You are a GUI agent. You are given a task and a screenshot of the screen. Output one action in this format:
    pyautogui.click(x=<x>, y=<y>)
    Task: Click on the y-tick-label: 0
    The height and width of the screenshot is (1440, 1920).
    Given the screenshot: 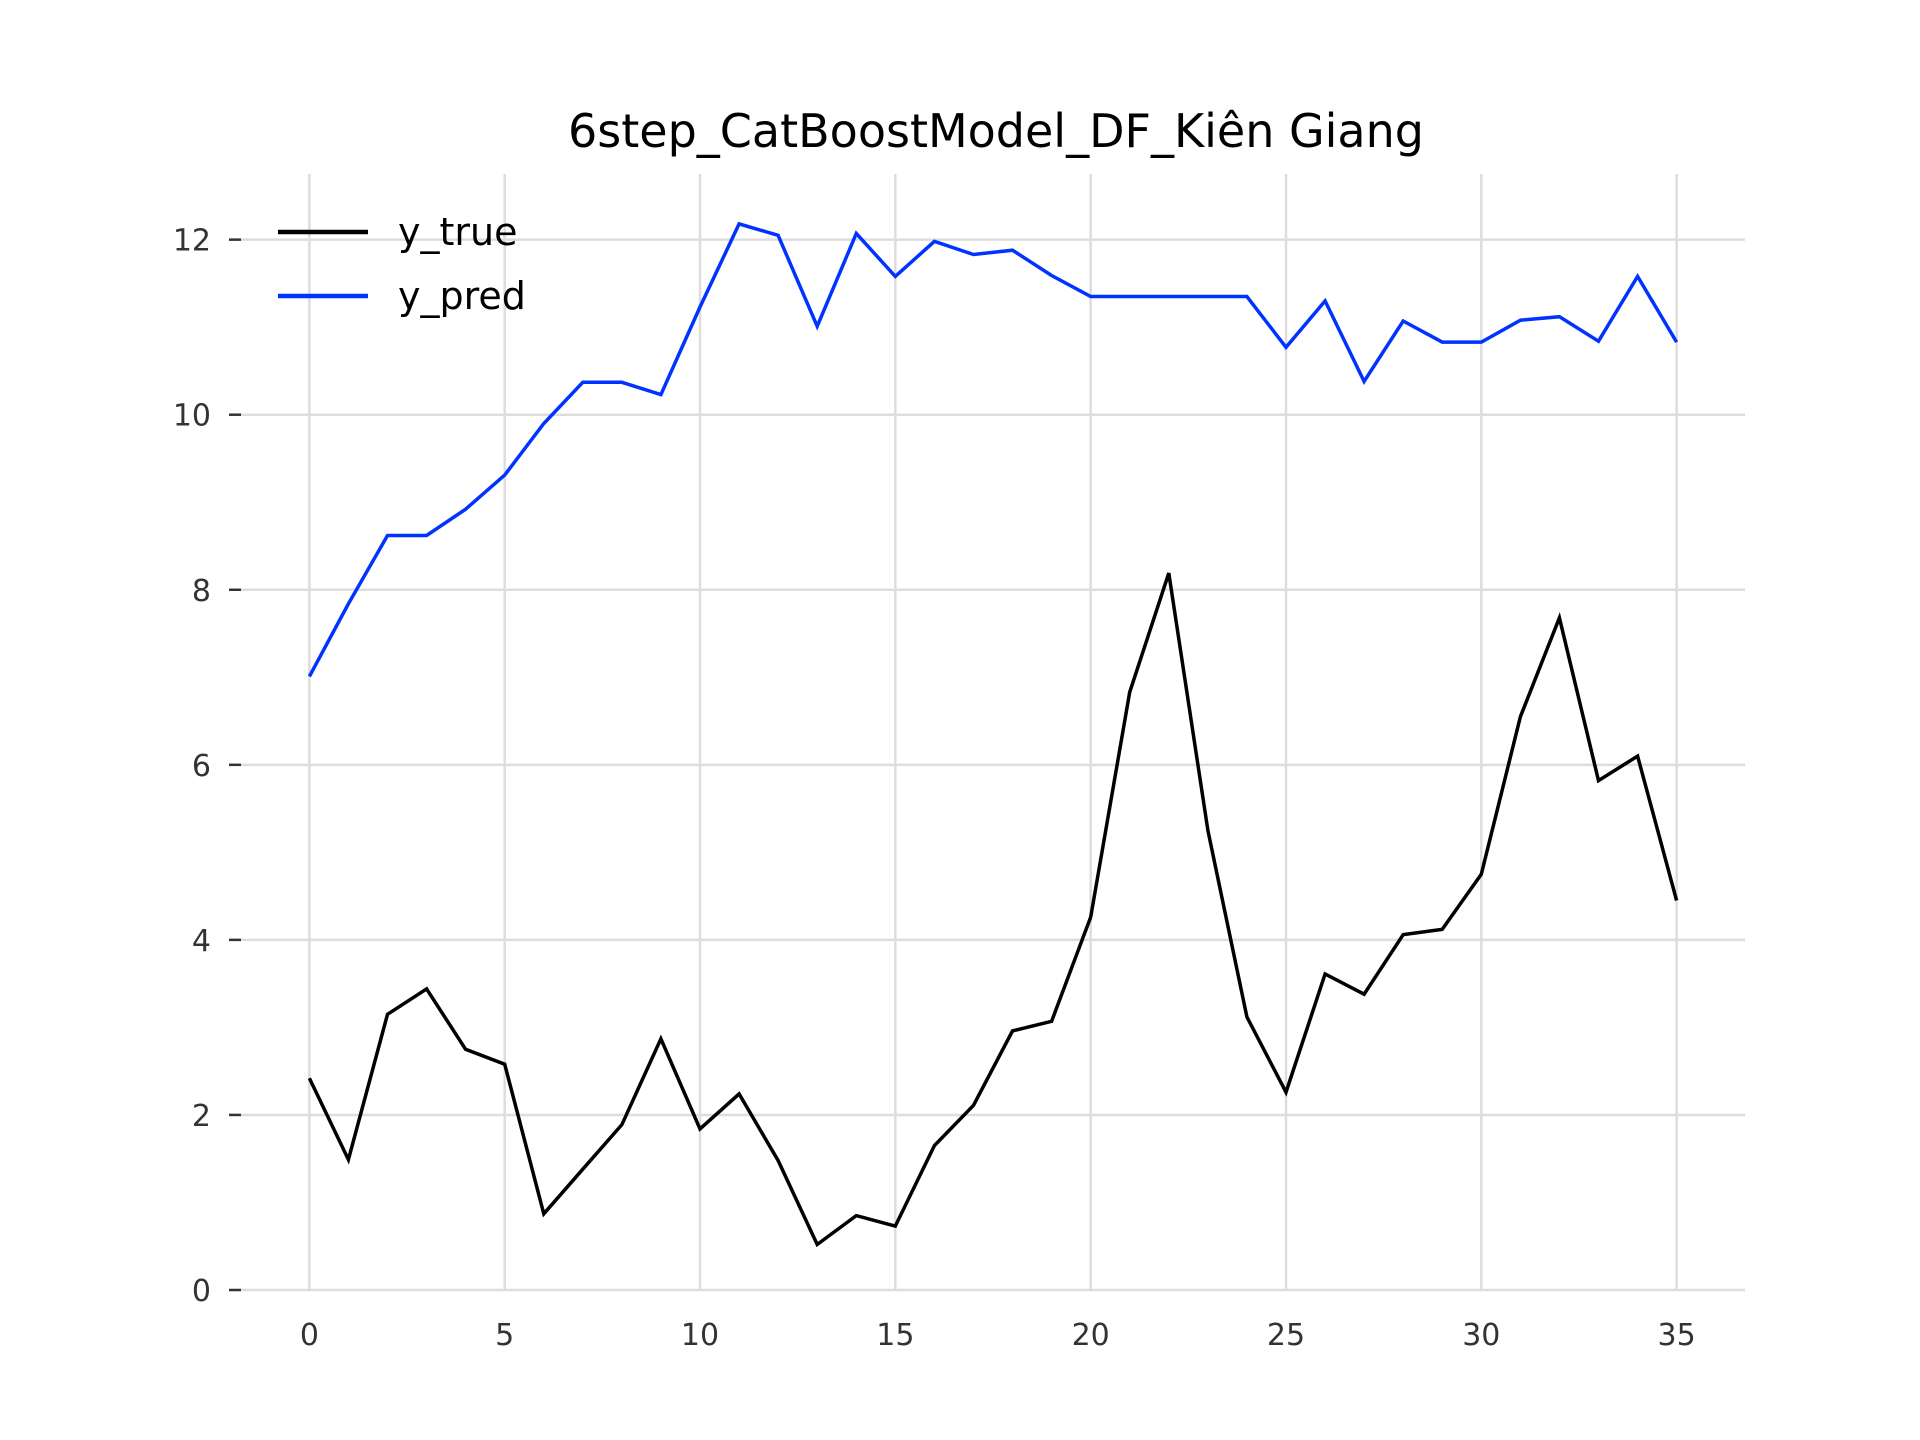 What is the action you would take?
    pyautogui.click(x=201, y=1291)
    